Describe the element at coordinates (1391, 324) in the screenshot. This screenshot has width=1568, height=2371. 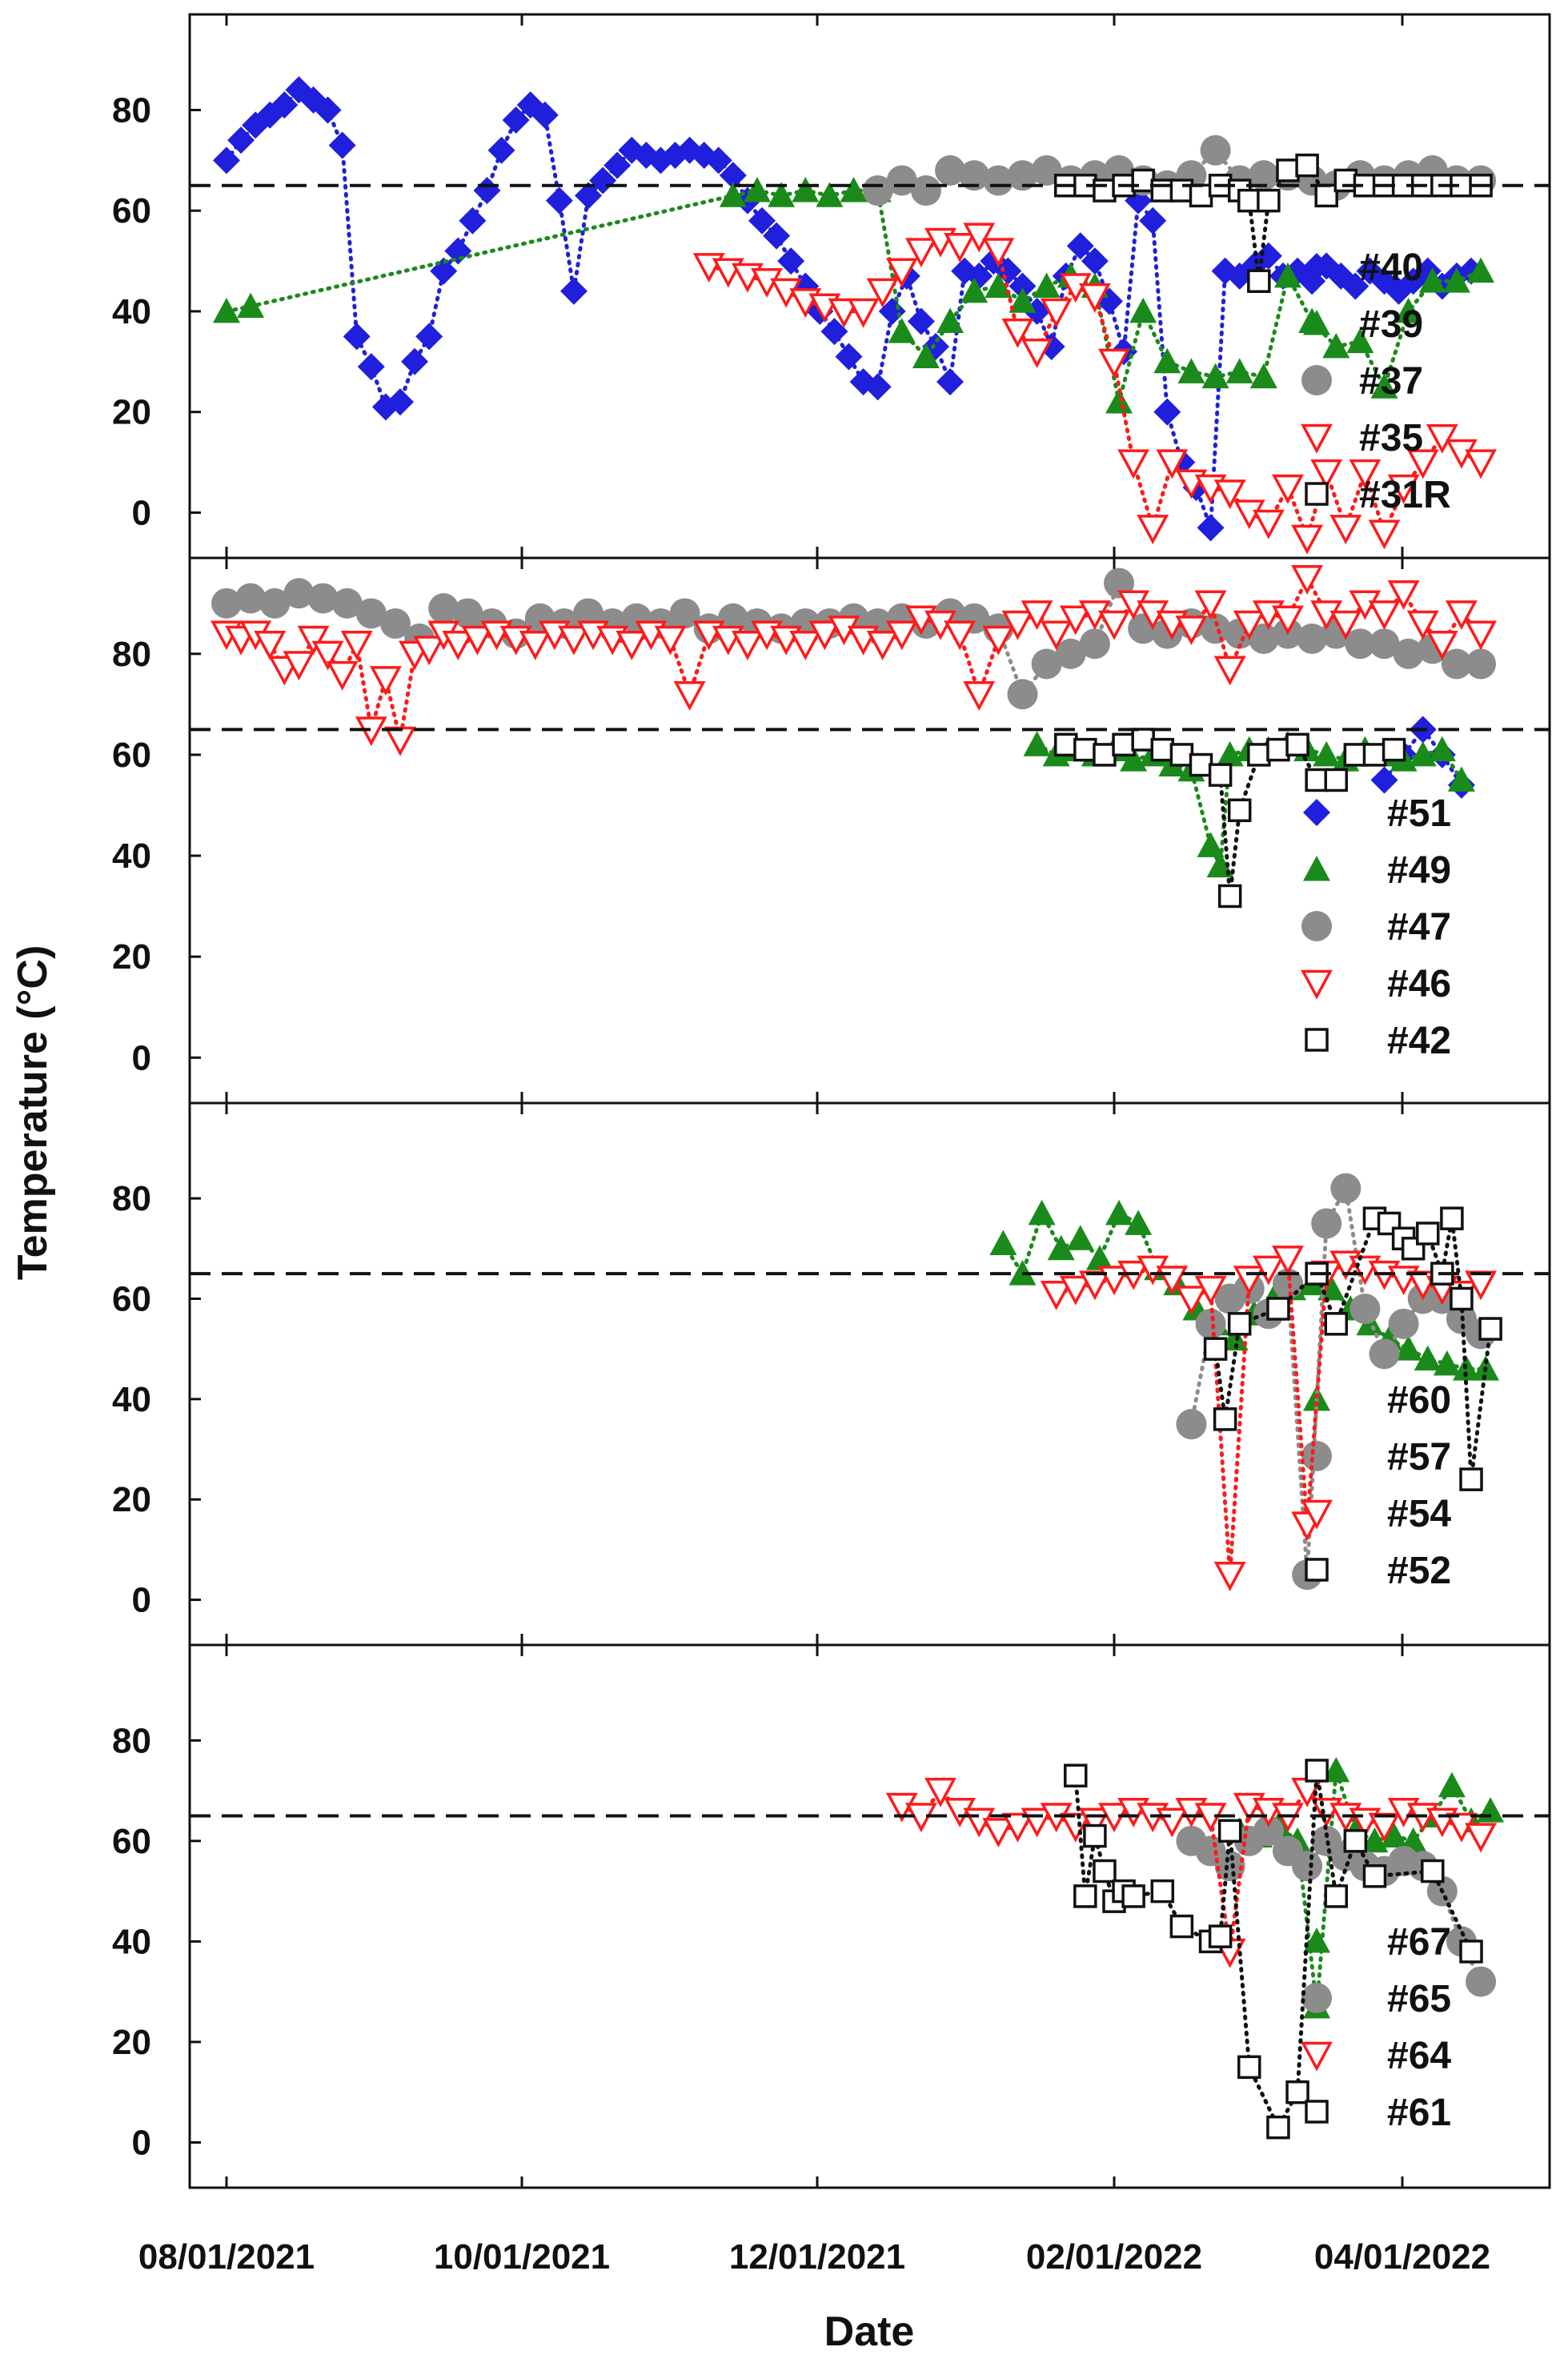
I see `legend-label: #39` at that location.